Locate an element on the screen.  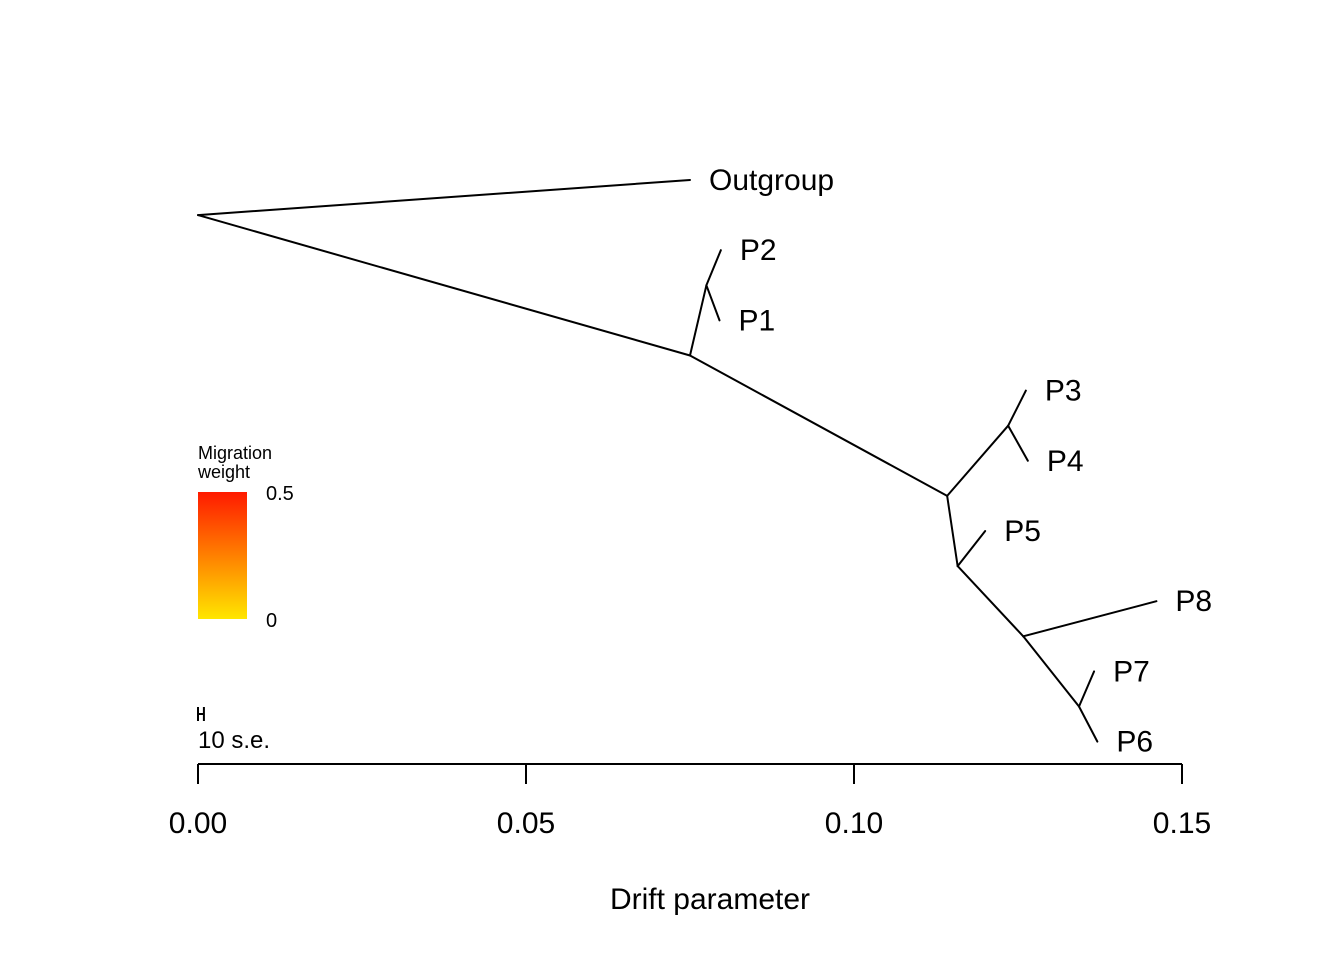
legend-min-label: 0 is located at coordinates (271, 621).